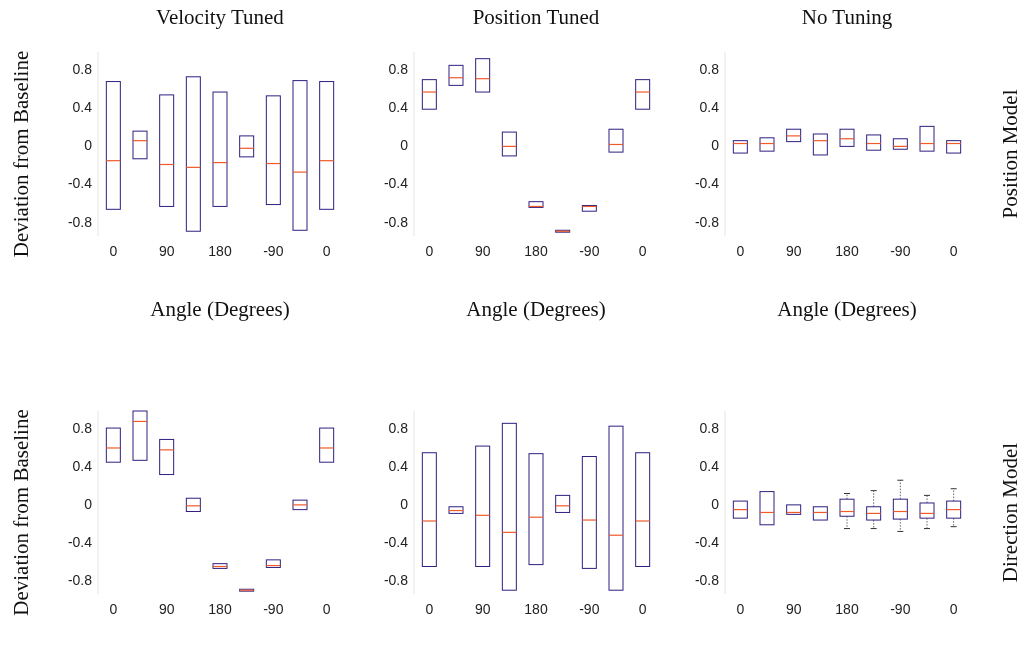  I want to click on y2-axis-title: Position Model, so click(1009, 154).